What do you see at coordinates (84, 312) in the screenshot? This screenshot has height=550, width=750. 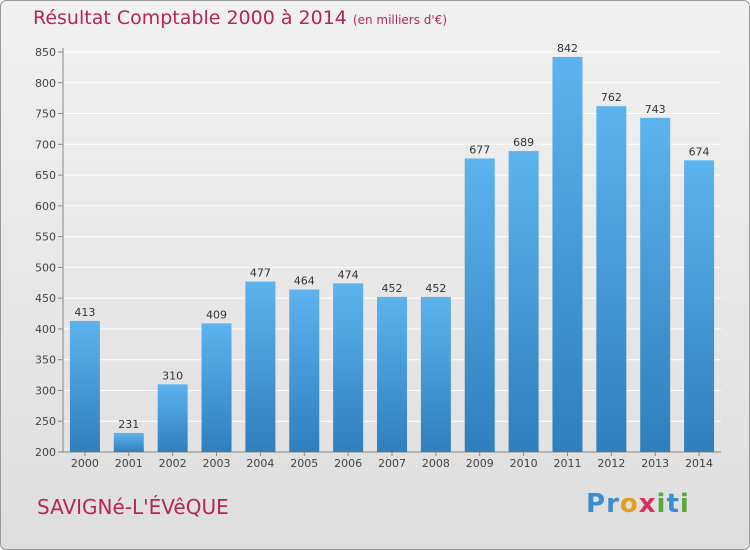 I see `data-label: 413` at bounding box center [84, 312].